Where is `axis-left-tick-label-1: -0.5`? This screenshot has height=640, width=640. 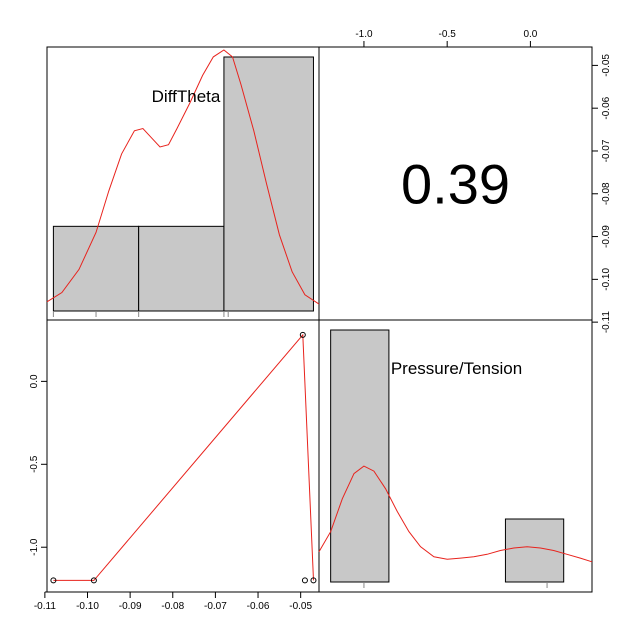
axis-left-tick-label-1: -0.5 is located at coordinates (34, 464).